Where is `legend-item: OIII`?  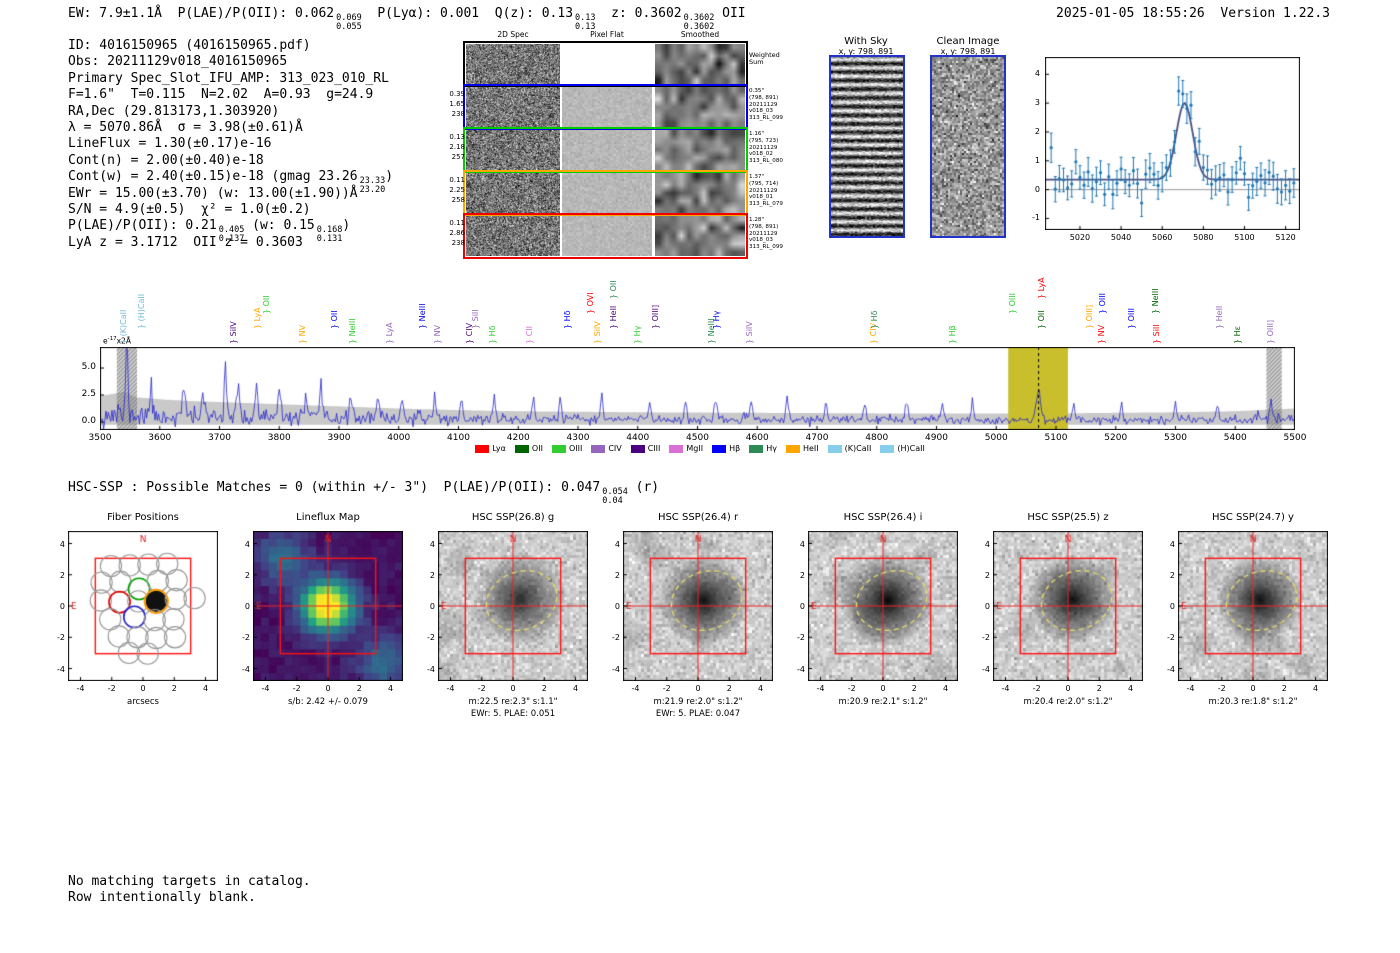 legend-item: OIII is located at coordinates (566, 448).